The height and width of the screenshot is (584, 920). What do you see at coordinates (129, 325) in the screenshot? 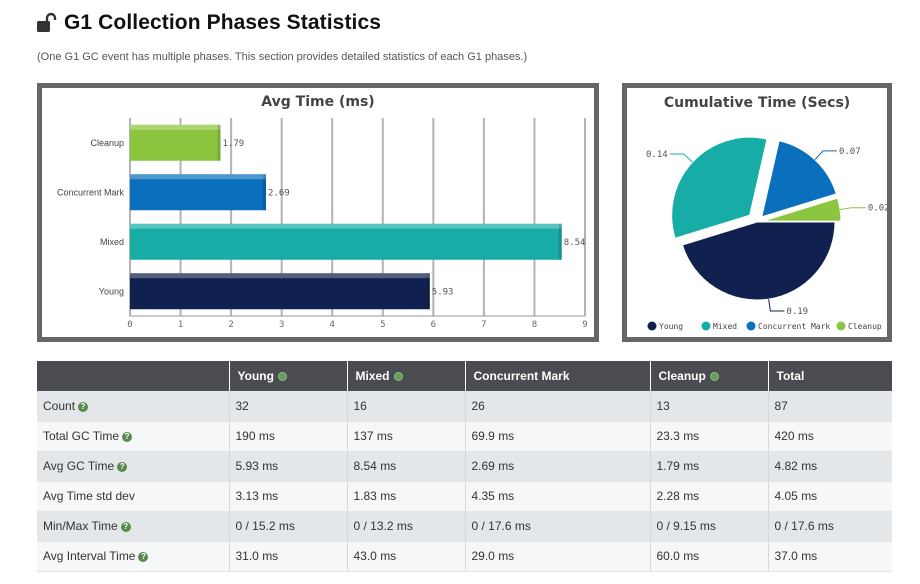
I see `x-tick-label: 0` at bounding box center [129, 325].